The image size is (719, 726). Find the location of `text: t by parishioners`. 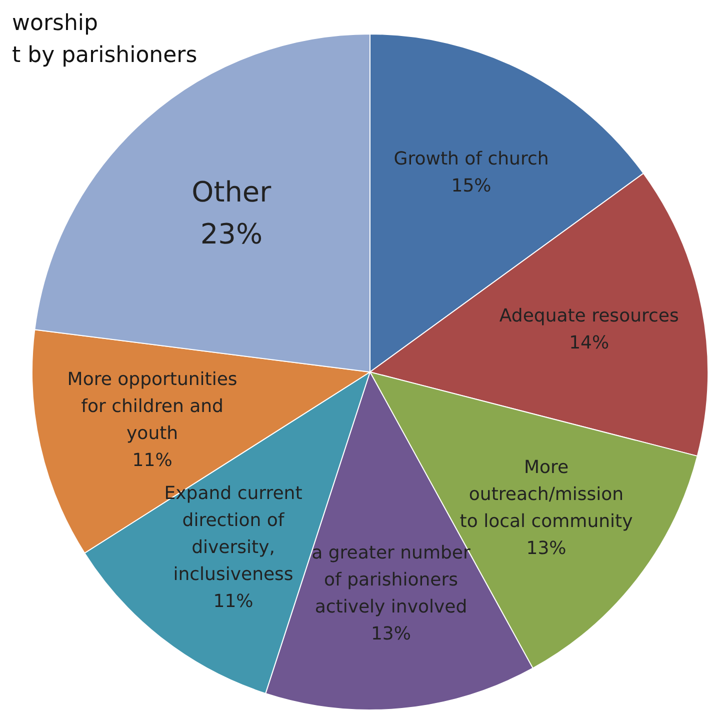

text: t by parishioners is located at coordinates (105, 55).